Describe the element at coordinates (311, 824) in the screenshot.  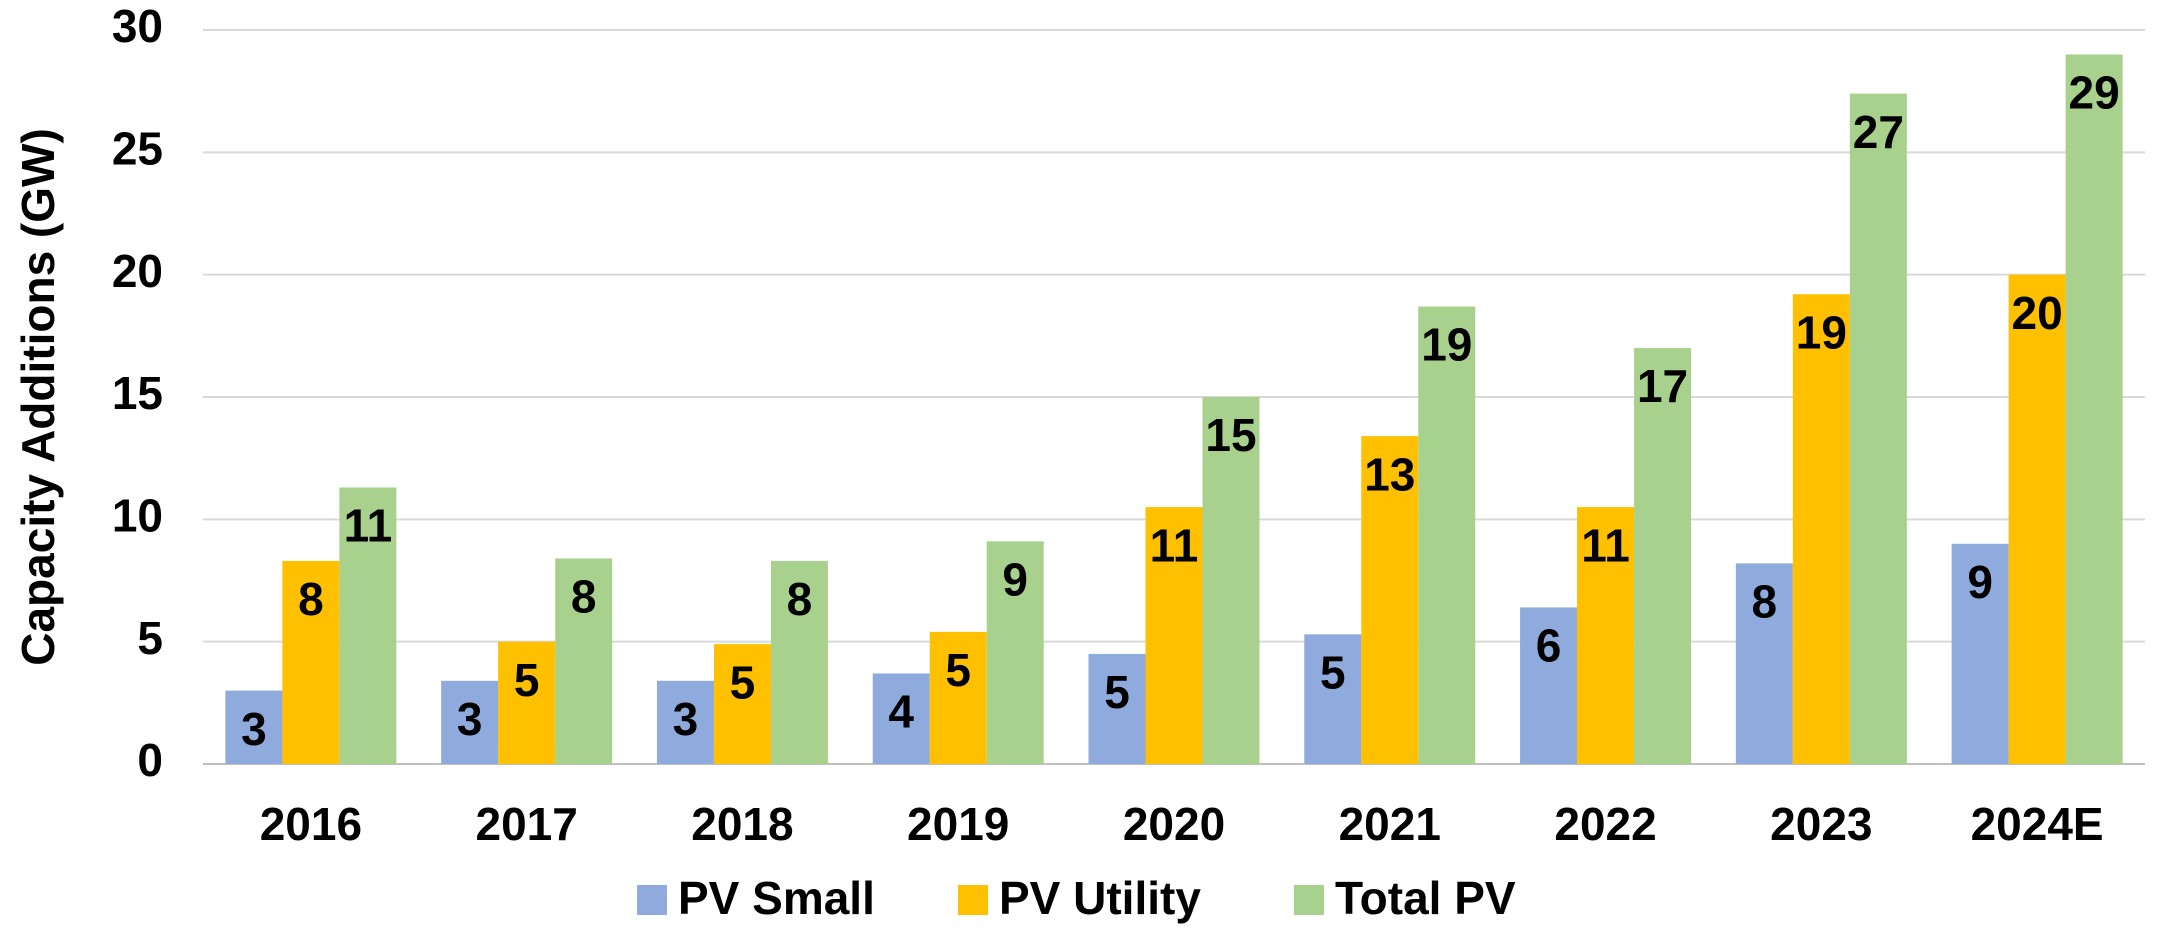
I see `x-tick-label: 2016` at that location.